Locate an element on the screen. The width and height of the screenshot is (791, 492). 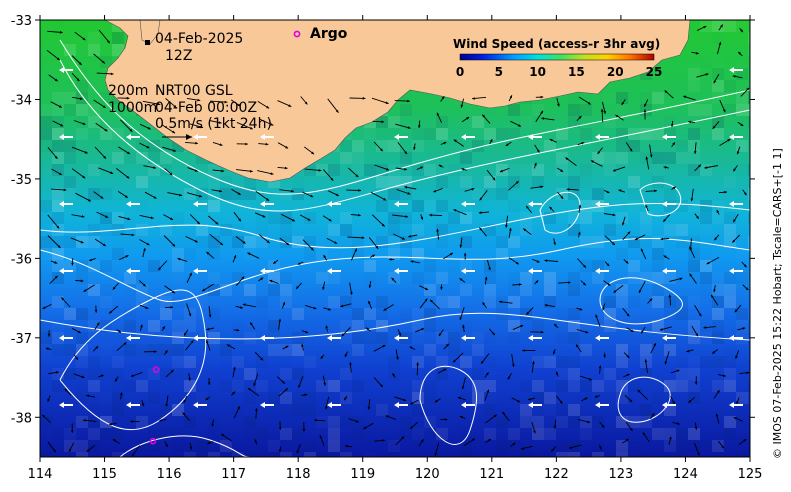
legend-tick-label: 5 is located at coordinates (499, 72).